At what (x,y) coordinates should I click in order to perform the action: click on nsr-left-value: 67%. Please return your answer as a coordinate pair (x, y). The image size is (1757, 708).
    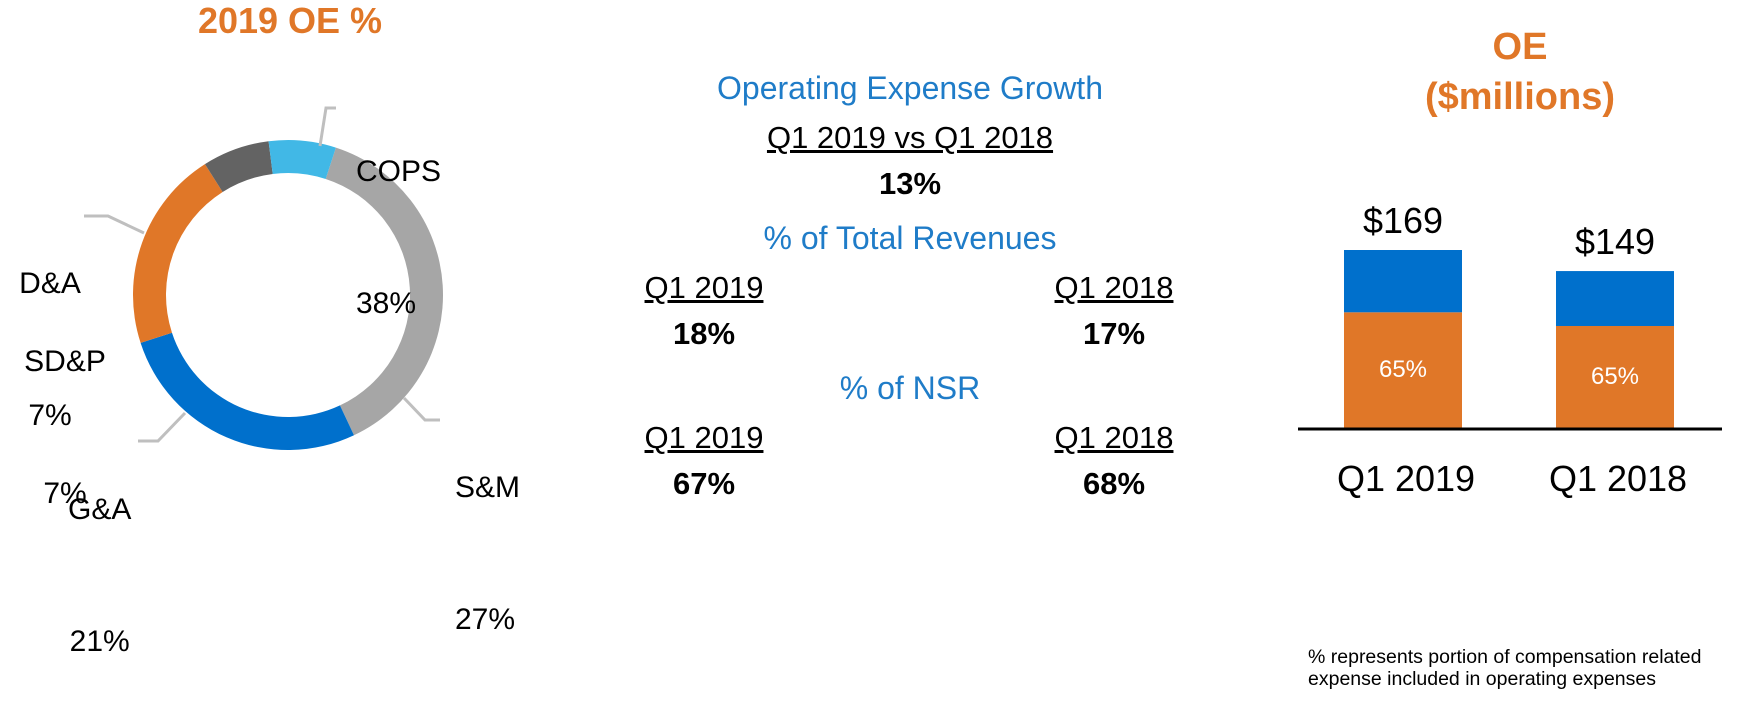
    Looking at the image, I should click on (704, 483).